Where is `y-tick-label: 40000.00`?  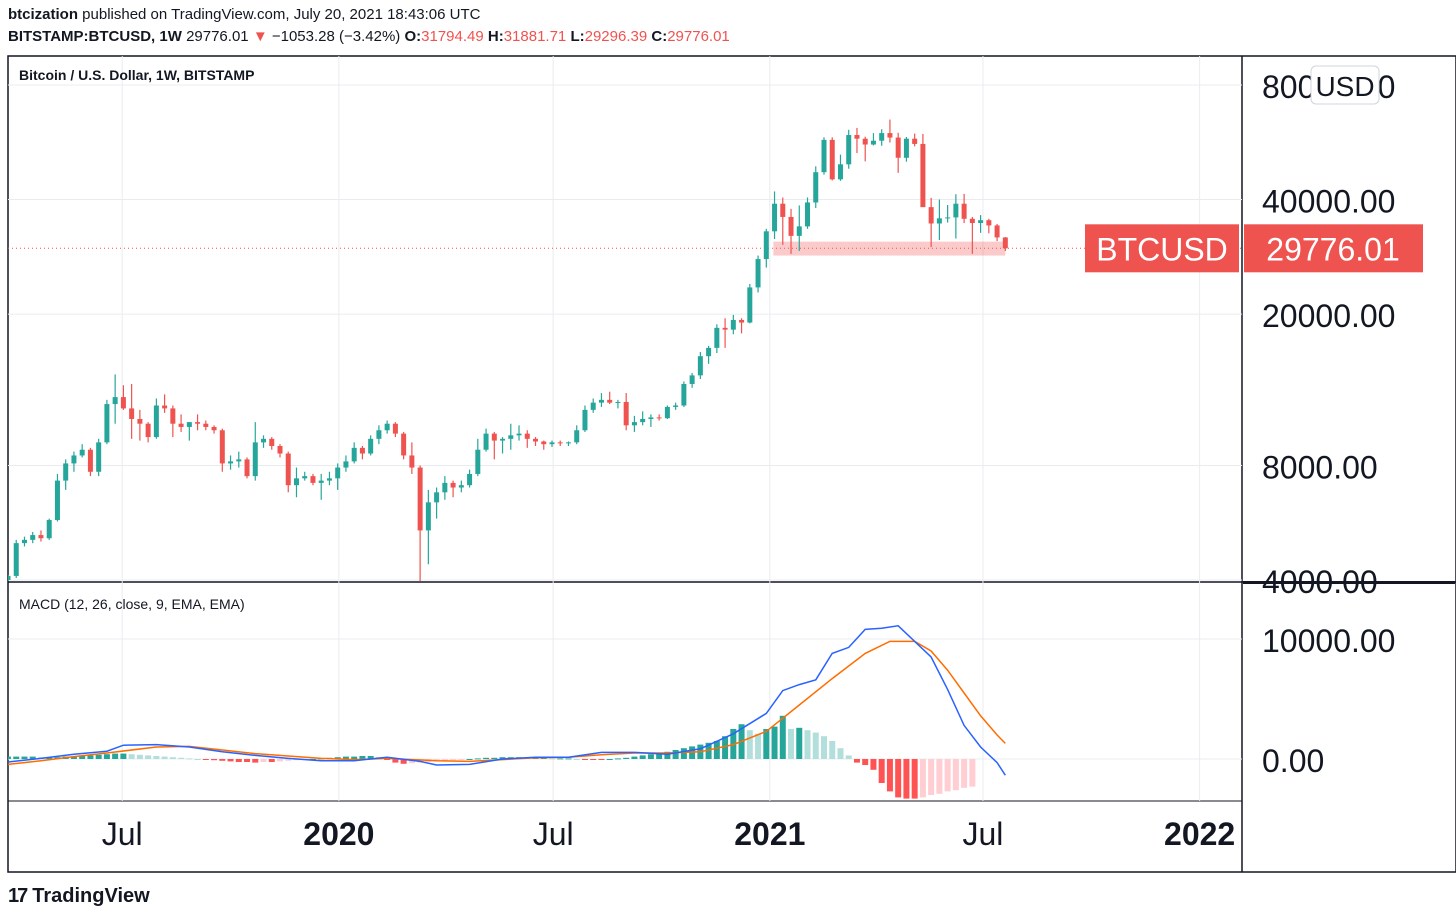 y-tick-label: 40000.00 is located at coordinates (1328, 202).